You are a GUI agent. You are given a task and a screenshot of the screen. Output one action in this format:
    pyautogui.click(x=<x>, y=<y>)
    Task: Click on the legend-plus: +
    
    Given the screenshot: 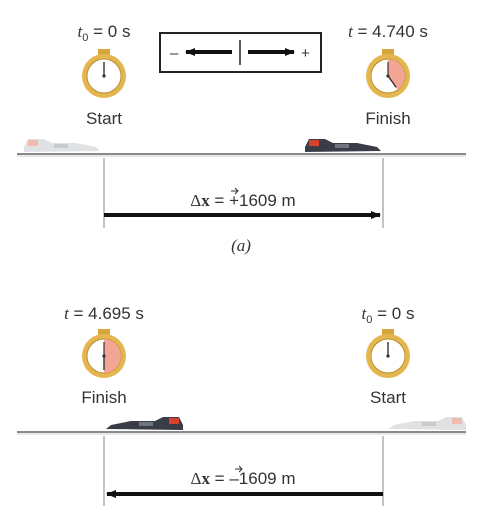 What is the action you would take?
    pyautogui.click(x=305, y=53)
    